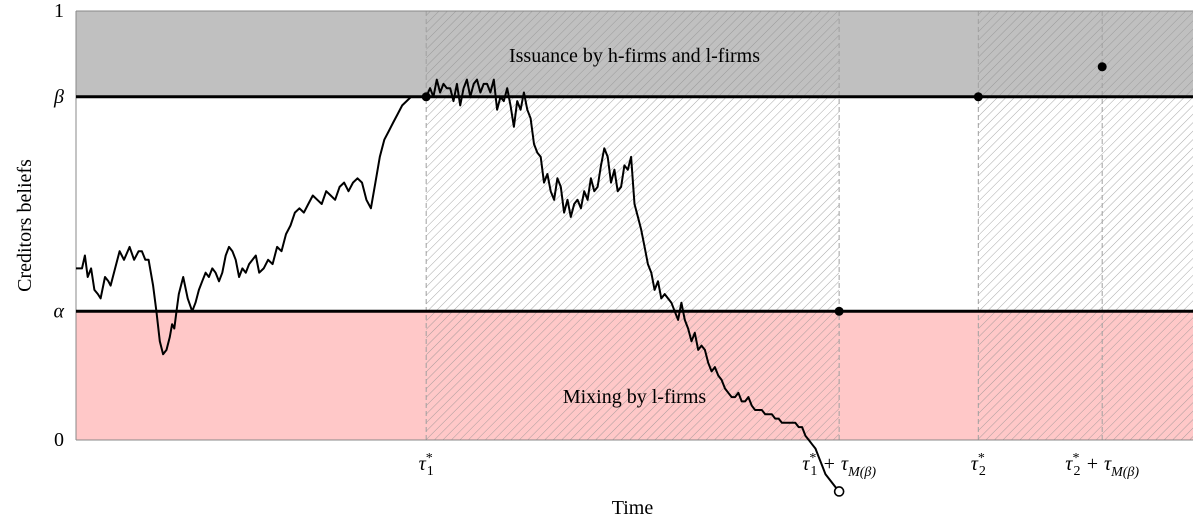  What do you see at coordinates (59, 11) in the screenshot?
I see `y-tick-label-3: 1` at bounding box center [59, 11].